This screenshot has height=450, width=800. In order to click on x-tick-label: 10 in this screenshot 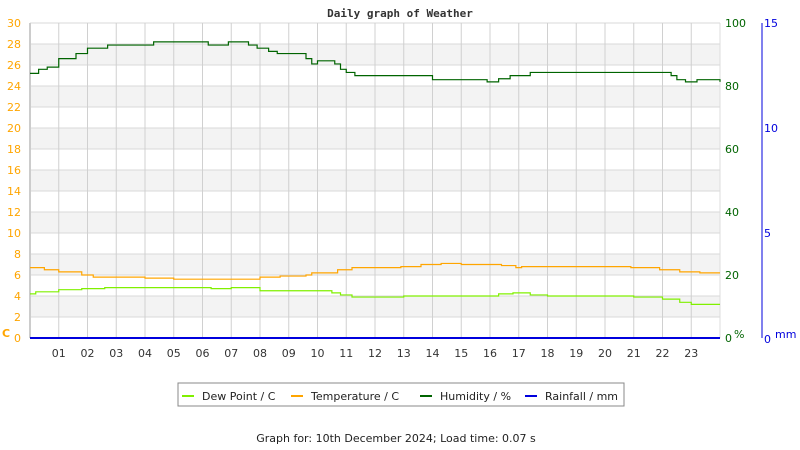, I will do `click(318, 353)`.